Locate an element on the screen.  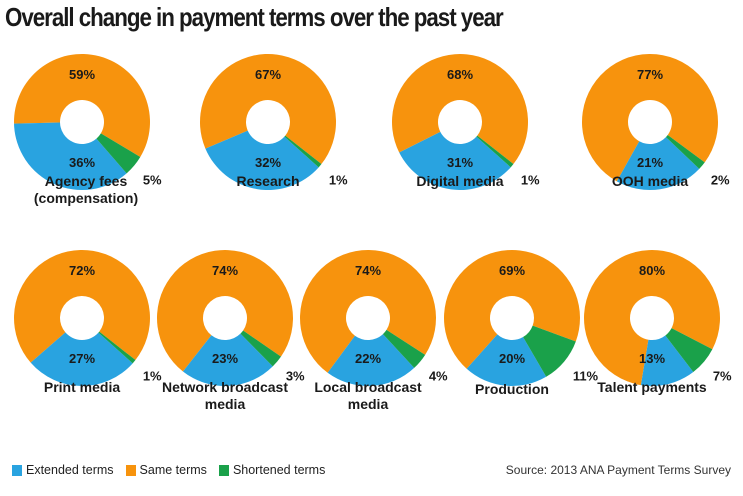
label-extended: 32% is located at coordinates (268, 162).